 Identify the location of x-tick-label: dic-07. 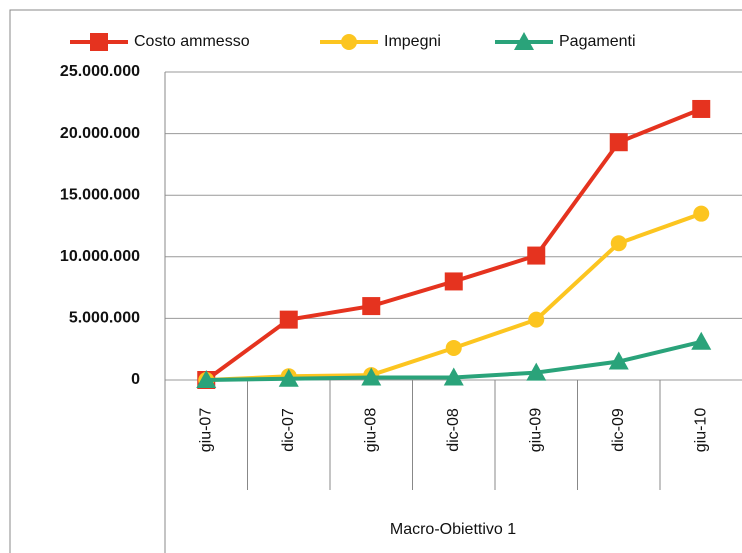
(288, 430).